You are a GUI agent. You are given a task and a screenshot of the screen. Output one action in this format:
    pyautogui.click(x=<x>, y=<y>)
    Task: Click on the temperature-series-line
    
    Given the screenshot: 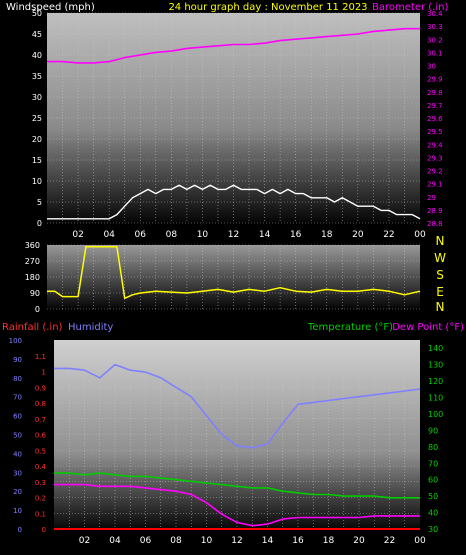 What is the action you would take?
    pyautogui.click(x=237, y=485)
    